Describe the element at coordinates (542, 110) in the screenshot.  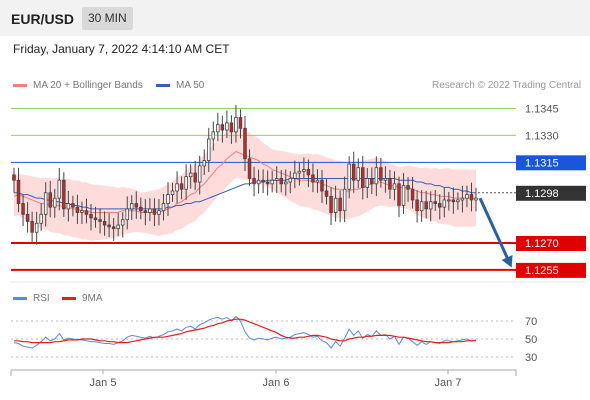
I see `level-label-1.1345: 1.1345` at that location.